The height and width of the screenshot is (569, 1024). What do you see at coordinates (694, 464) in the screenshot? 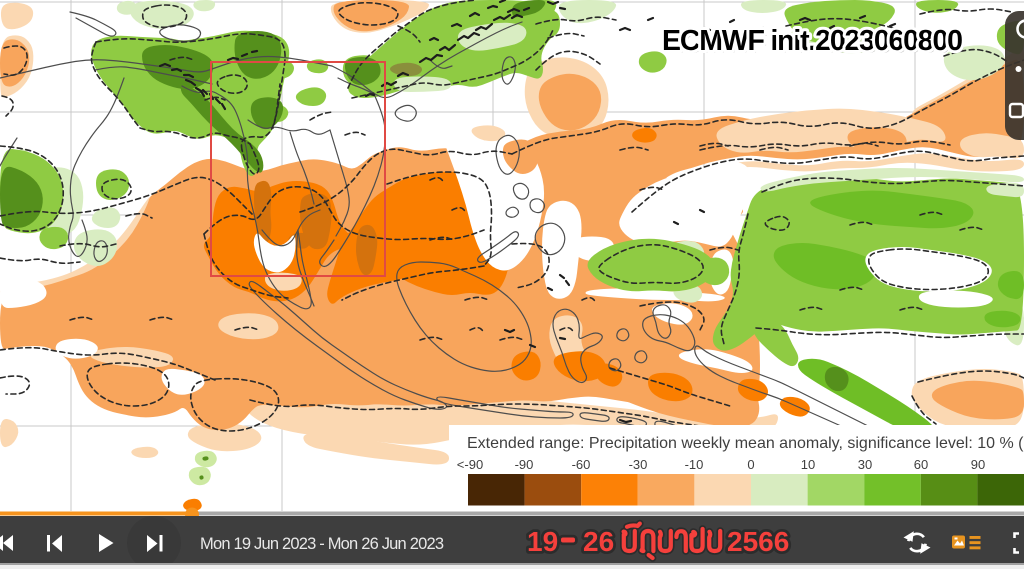
I see `svg-text: -10` at bounding box center [694, 464].